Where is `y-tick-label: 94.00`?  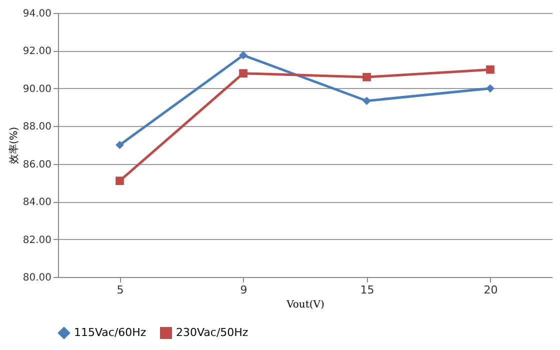
y-tick-label: 94.00 is located at coordinates (37, 14).